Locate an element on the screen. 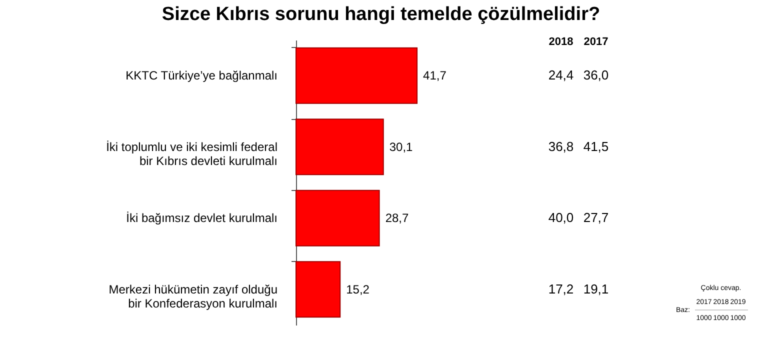 The image size is (773, 352). data-label: 30,1 is located at coordinates (401, 147).